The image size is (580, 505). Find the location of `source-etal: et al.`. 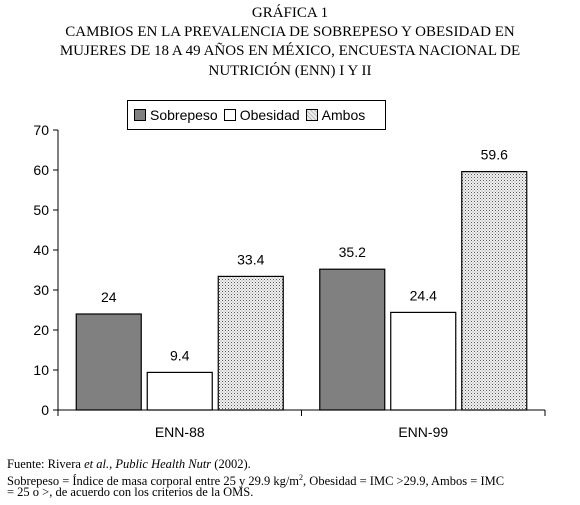

source-etal: et al. is located at coordinates (97, 464).